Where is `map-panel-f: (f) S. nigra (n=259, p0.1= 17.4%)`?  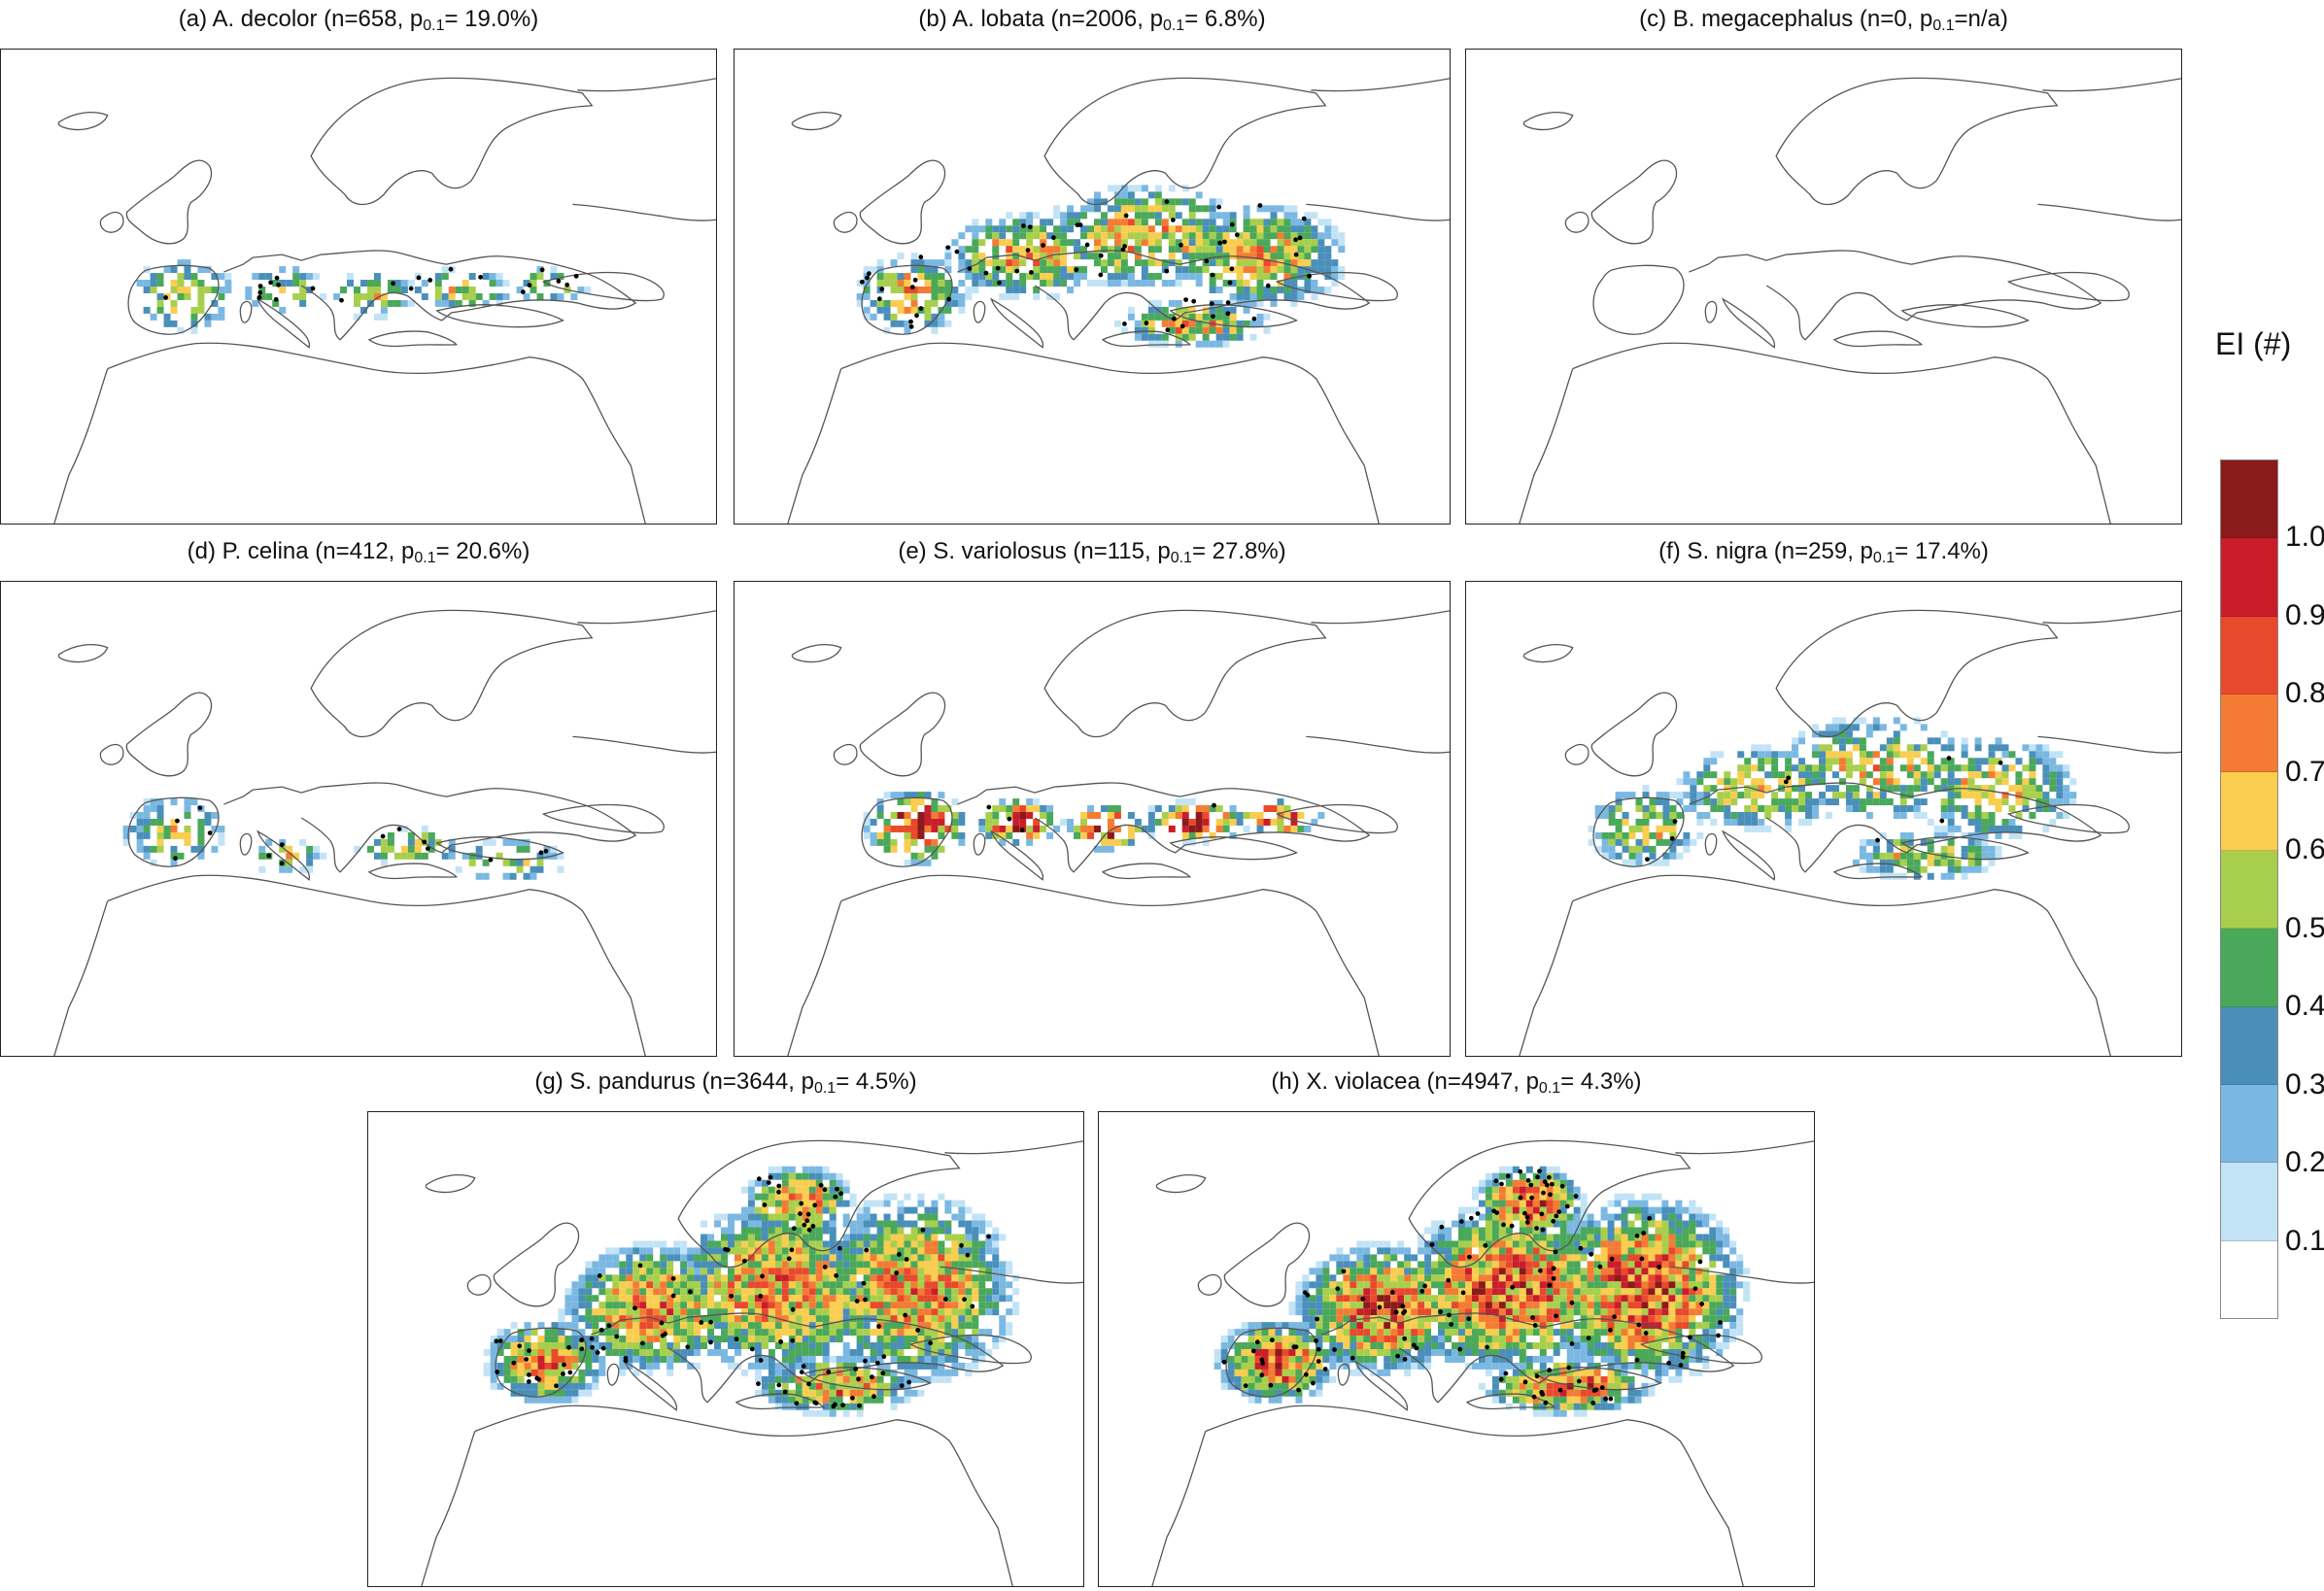
map-panel-f: (f) S. nigra (n=259, p0.1= 17.4%) is located at coordinates (1824, 794).